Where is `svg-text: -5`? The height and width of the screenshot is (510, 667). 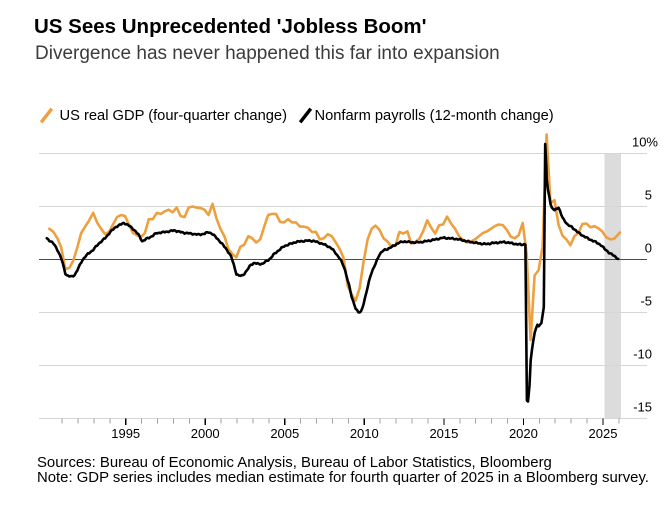
svg-text: -5 is located at coordinates (646, 301).